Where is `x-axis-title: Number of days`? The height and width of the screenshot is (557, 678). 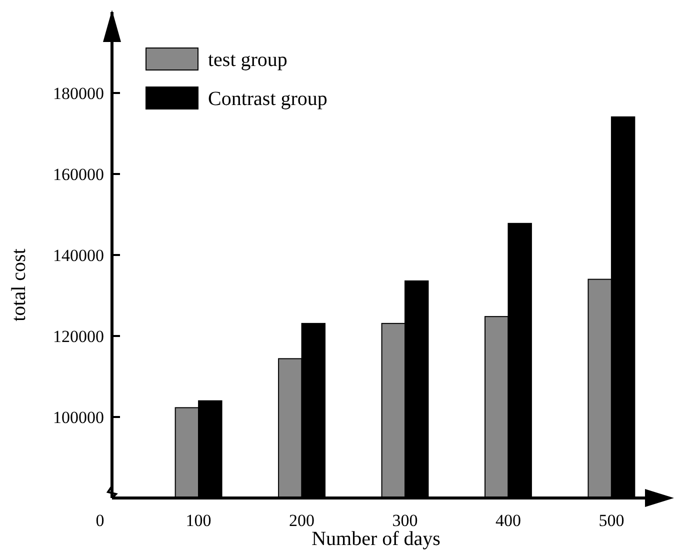 x-axis-title: Number of days is located at coordinates (376, 539).